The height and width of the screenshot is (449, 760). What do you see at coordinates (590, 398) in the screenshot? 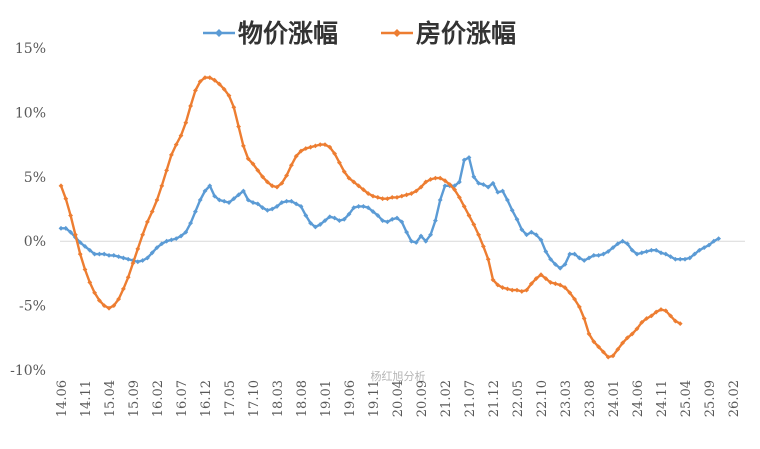
I see `x-tick-label: 23.08` at bounding box center [590, 398].